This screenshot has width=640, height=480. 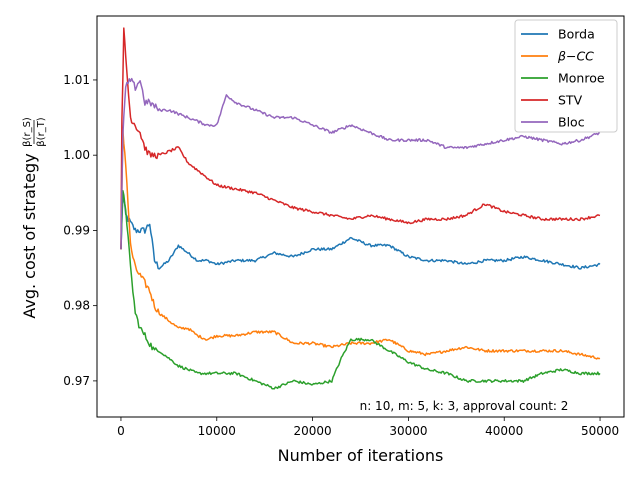 I want to click on y-tick-label: 0.99, so click(x=76, y=230).